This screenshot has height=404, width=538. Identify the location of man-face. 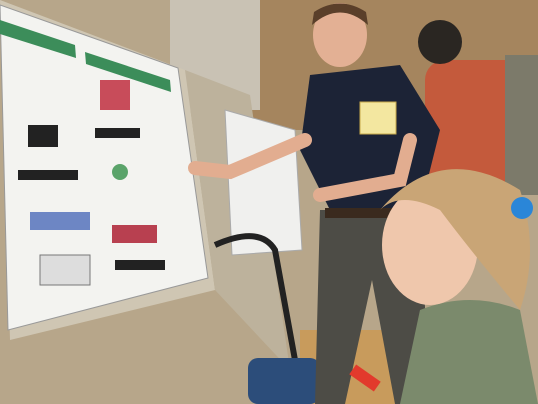
(340, 35).